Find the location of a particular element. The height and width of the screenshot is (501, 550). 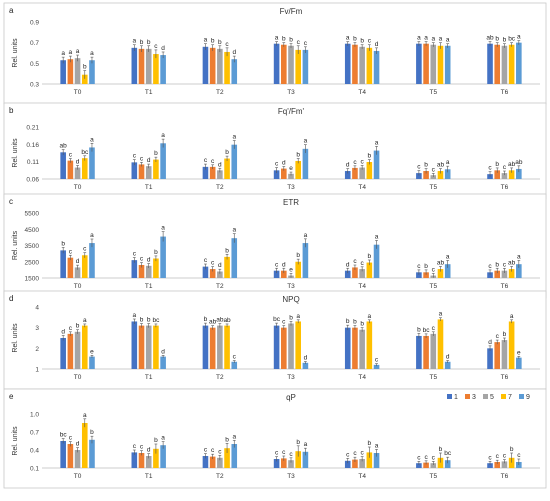

y-axis-label: Rel. units is located at coordinates (15, 53).